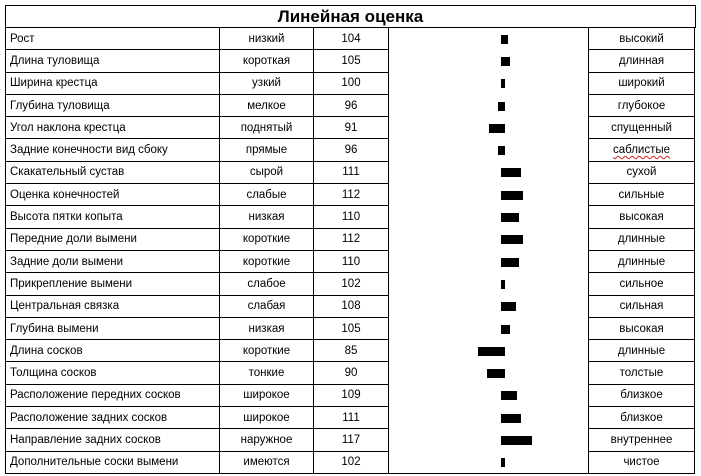 Image resolution: width=701 pixels, height=476 pixels. Describe the element at coordinates (641, 439) in the screenshot. I see `high-descriptor-text: внутреннее` at that location.